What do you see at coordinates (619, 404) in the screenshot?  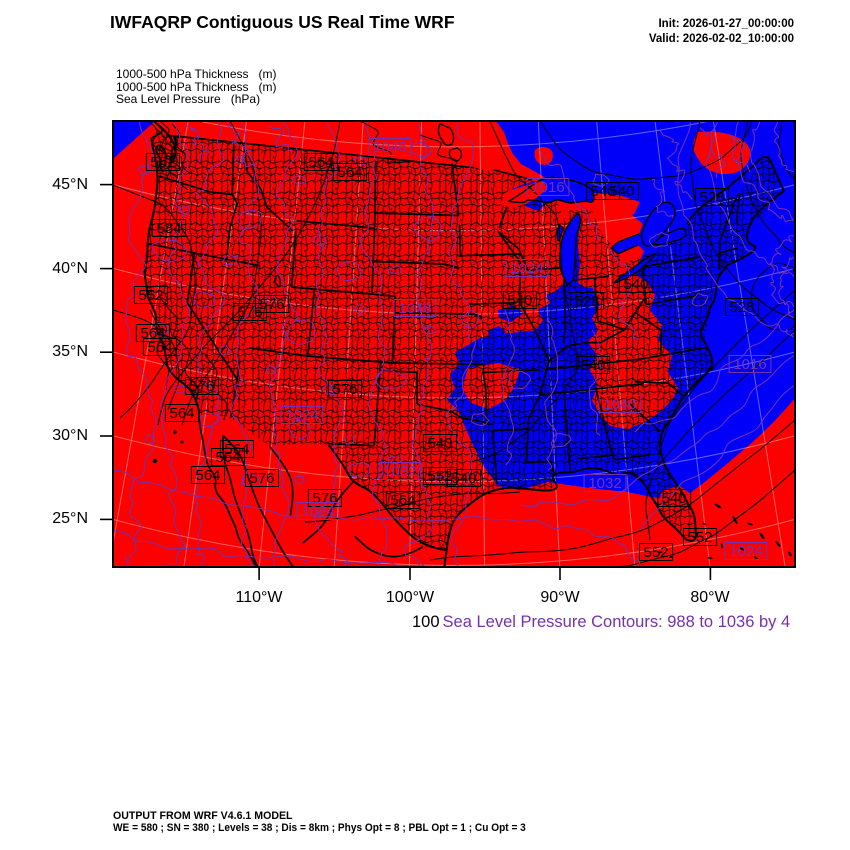 I see `svg-text: 1040` at bounding box center [619, 404].